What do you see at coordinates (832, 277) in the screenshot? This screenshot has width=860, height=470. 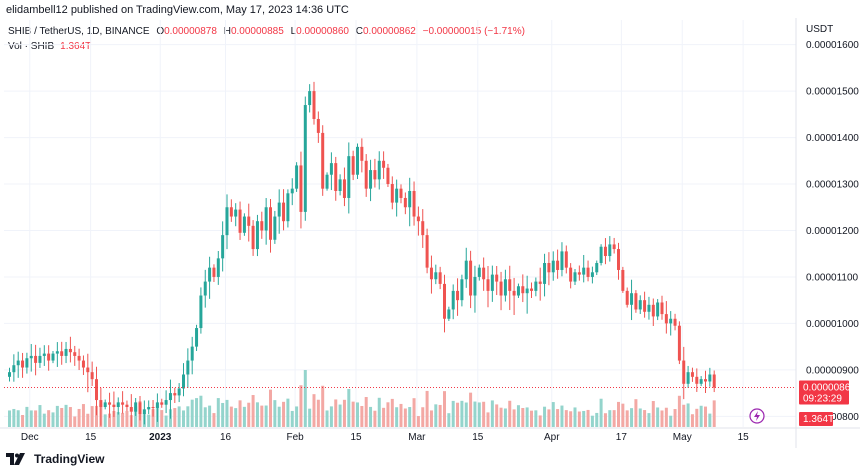 I see `y-tick-label: 0.00001100` at bounding box center [832, 277].